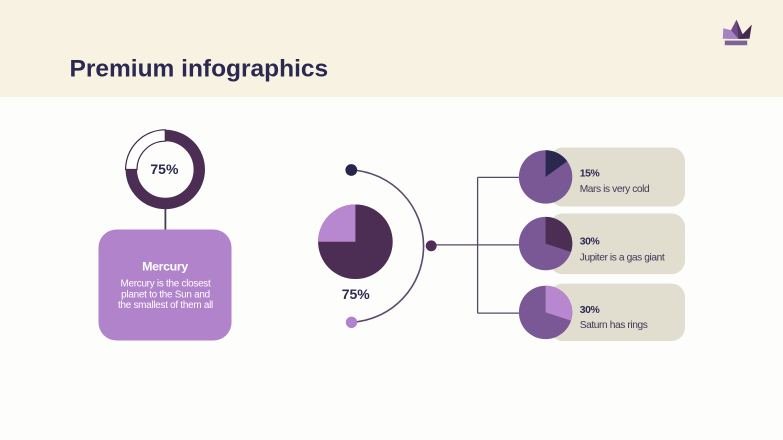  I want to click on svg-text: Premium infographics, so click(199, 68).